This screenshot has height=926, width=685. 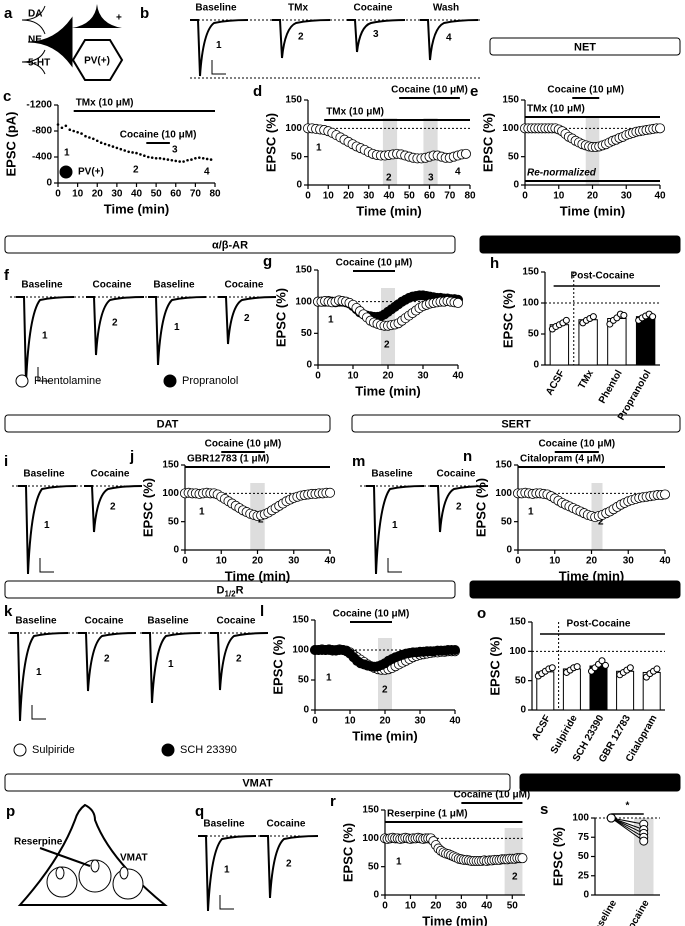 What do you see at coordinates (627, 827) in the screenshot?
I see `paired-line` at bounding box center [627, 827].